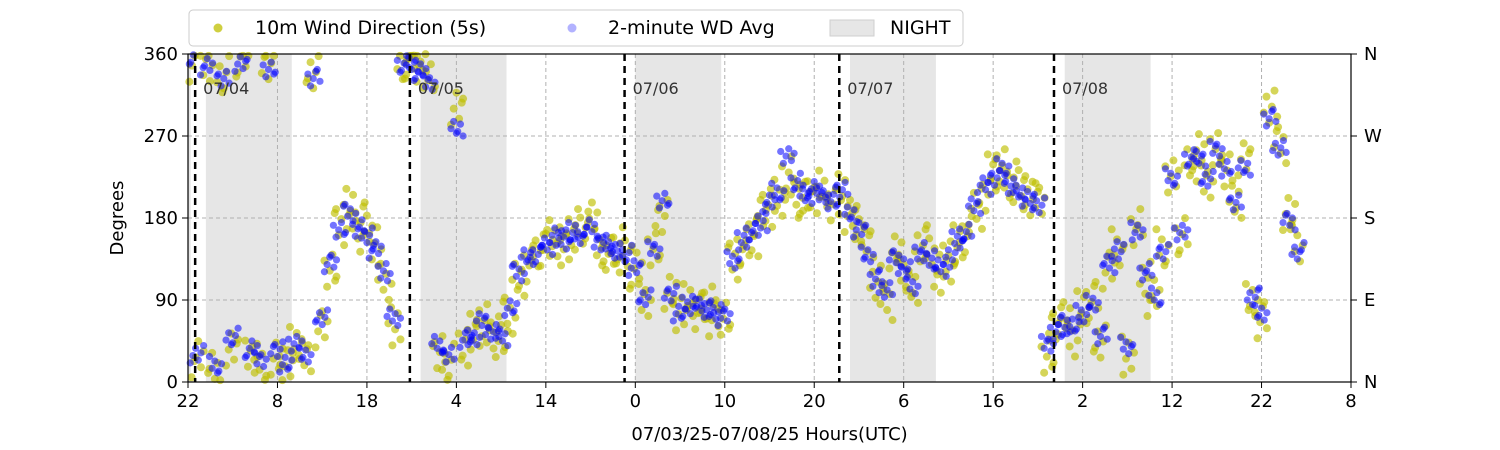 This screenshot has height=450, width=1500. Describe the element at coordinates (166, 300) in the screenshot. I see `y-tick-label-1: 90` at that location.